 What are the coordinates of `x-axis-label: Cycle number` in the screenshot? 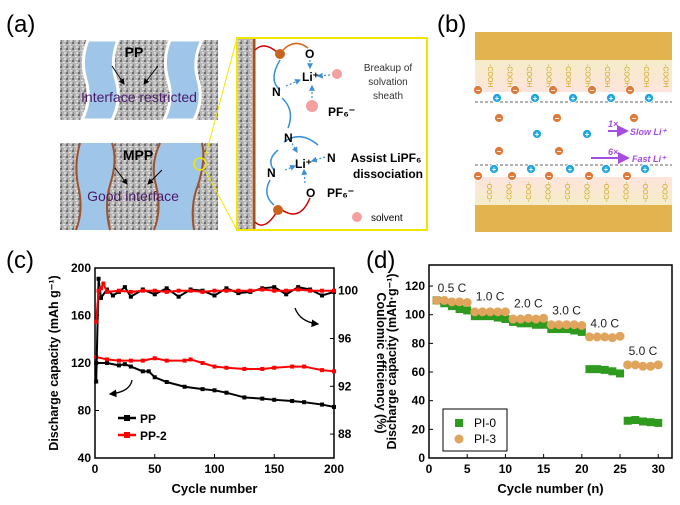 It's located at (215, 488).